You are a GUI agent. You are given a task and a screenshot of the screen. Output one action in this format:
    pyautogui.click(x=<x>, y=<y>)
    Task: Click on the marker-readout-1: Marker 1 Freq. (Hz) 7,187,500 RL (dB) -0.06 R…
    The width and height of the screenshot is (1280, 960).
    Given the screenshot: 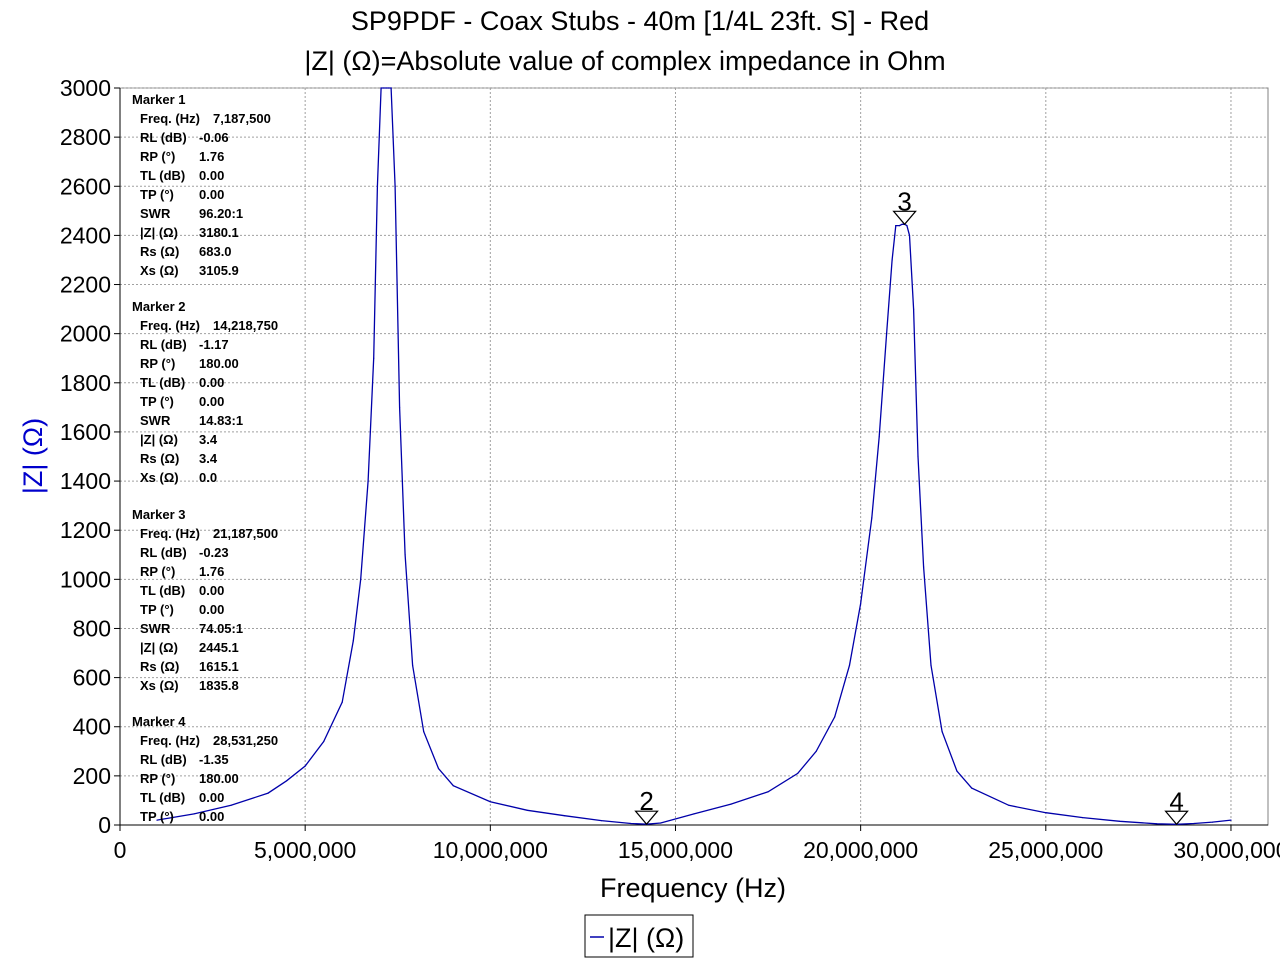 What is the action you would take?
    pyautogui.click(x=201, y=185)
    